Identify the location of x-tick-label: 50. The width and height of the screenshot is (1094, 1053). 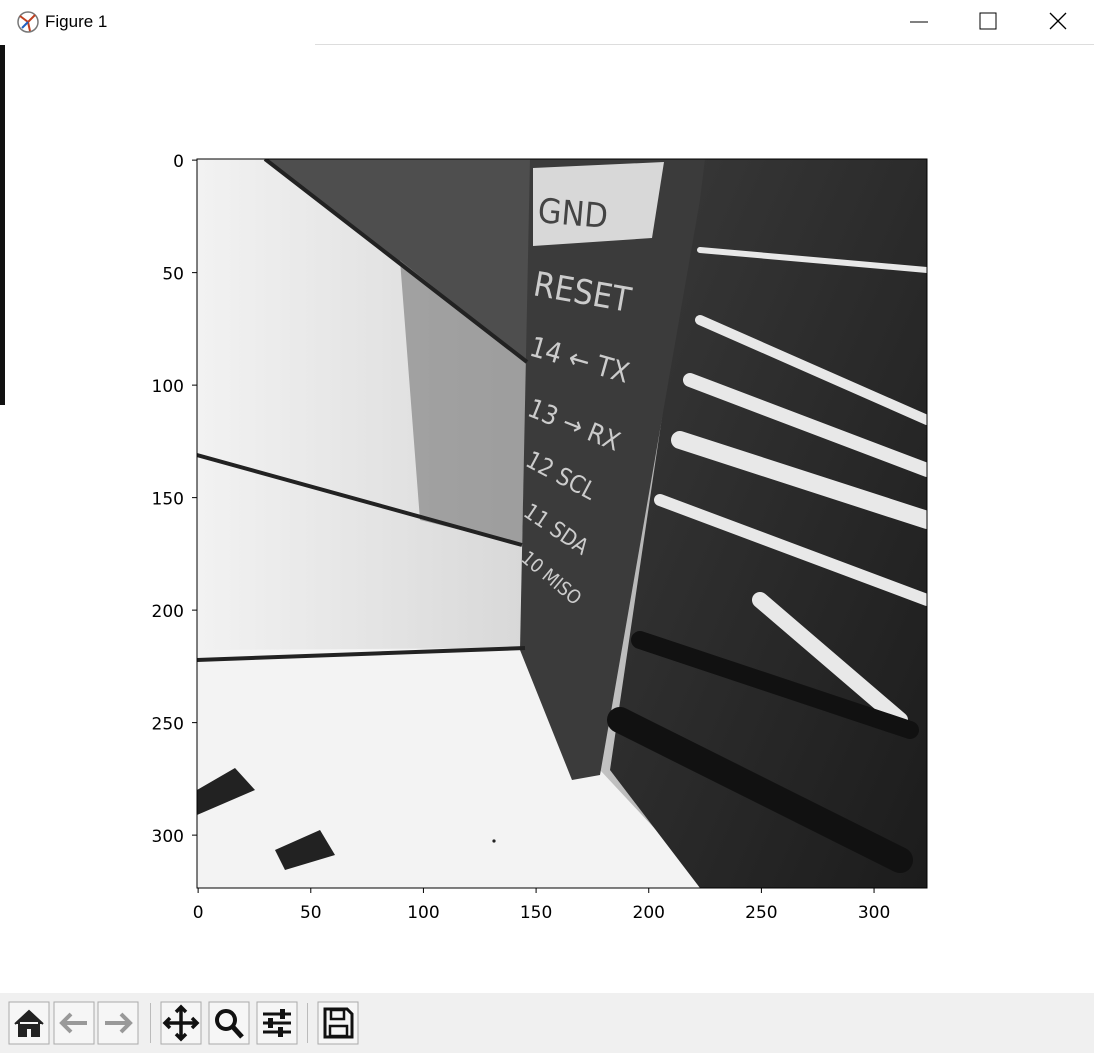
(311, 913).